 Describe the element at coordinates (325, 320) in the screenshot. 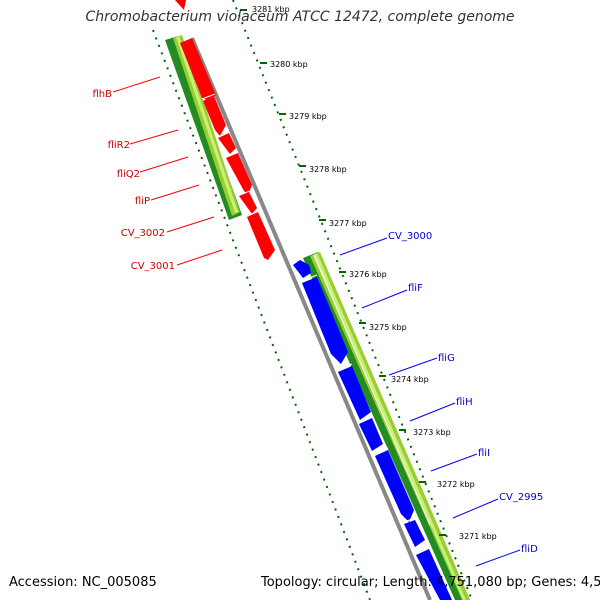

I see `gene-arrow-fliF` at that location.